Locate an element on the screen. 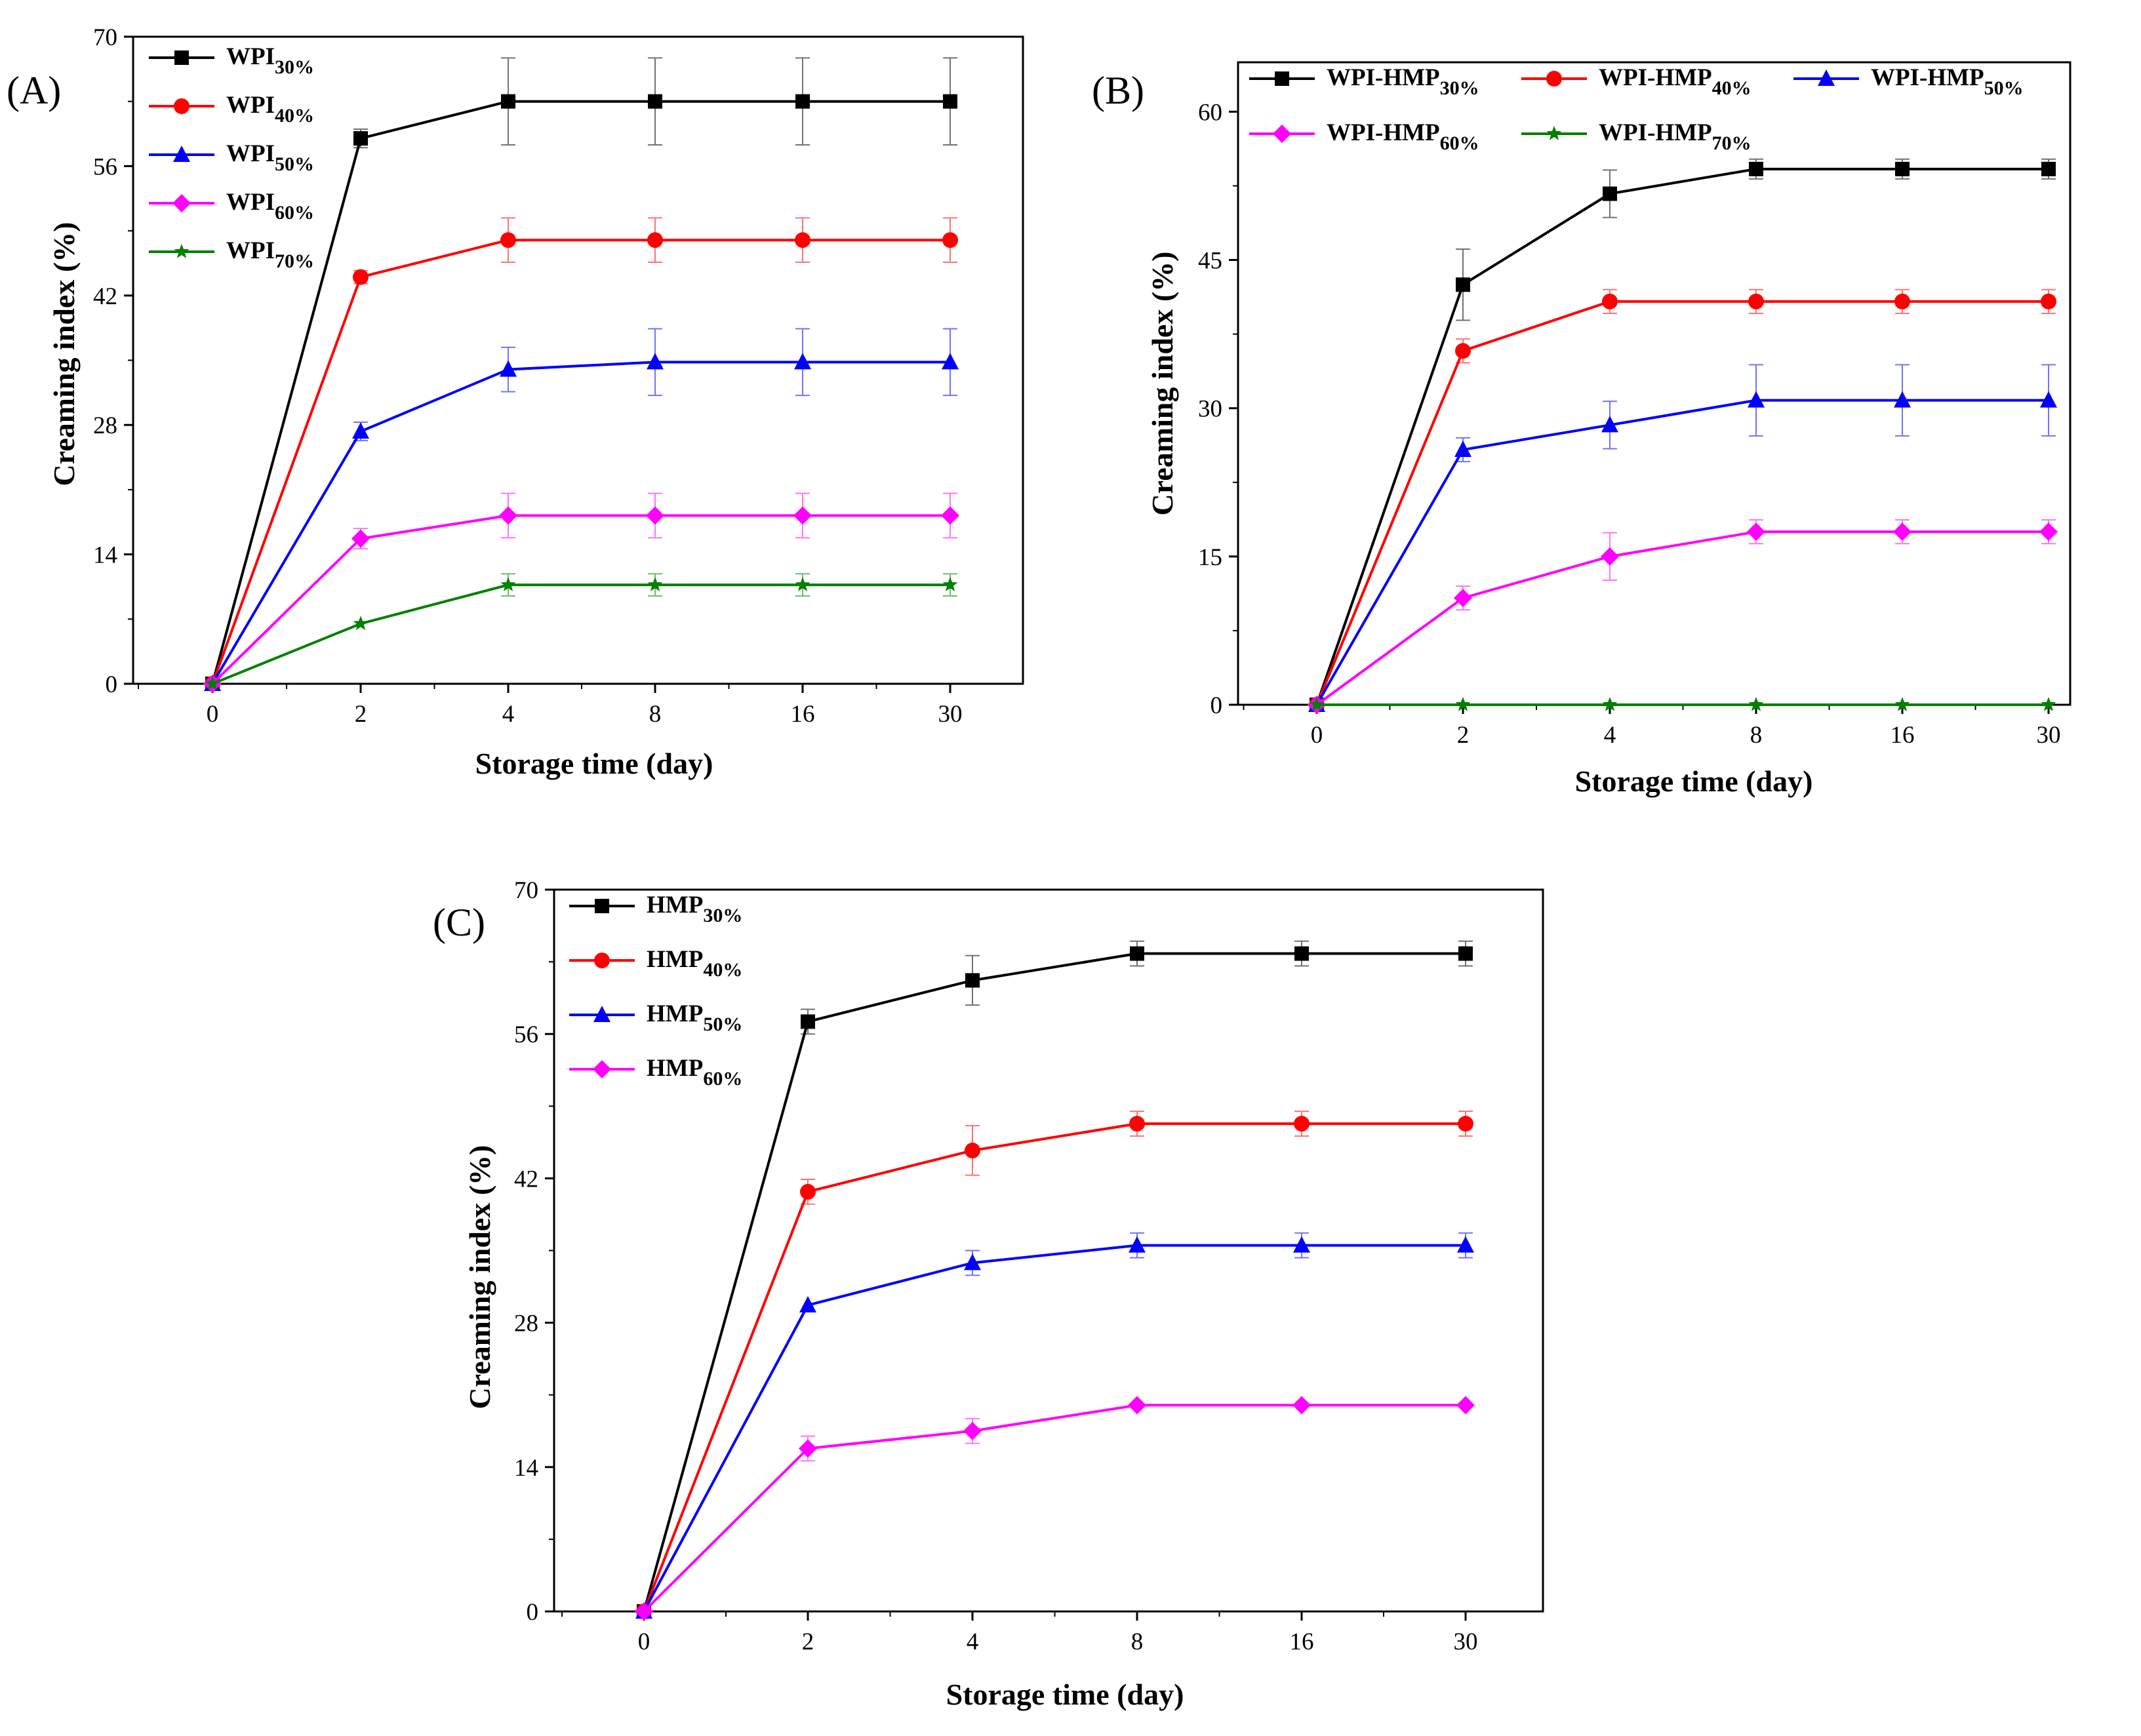 The height and width of the screenshot is (1736, 2141). legend-label: WPI-HMP40% is located at coordinates (1675, 81).